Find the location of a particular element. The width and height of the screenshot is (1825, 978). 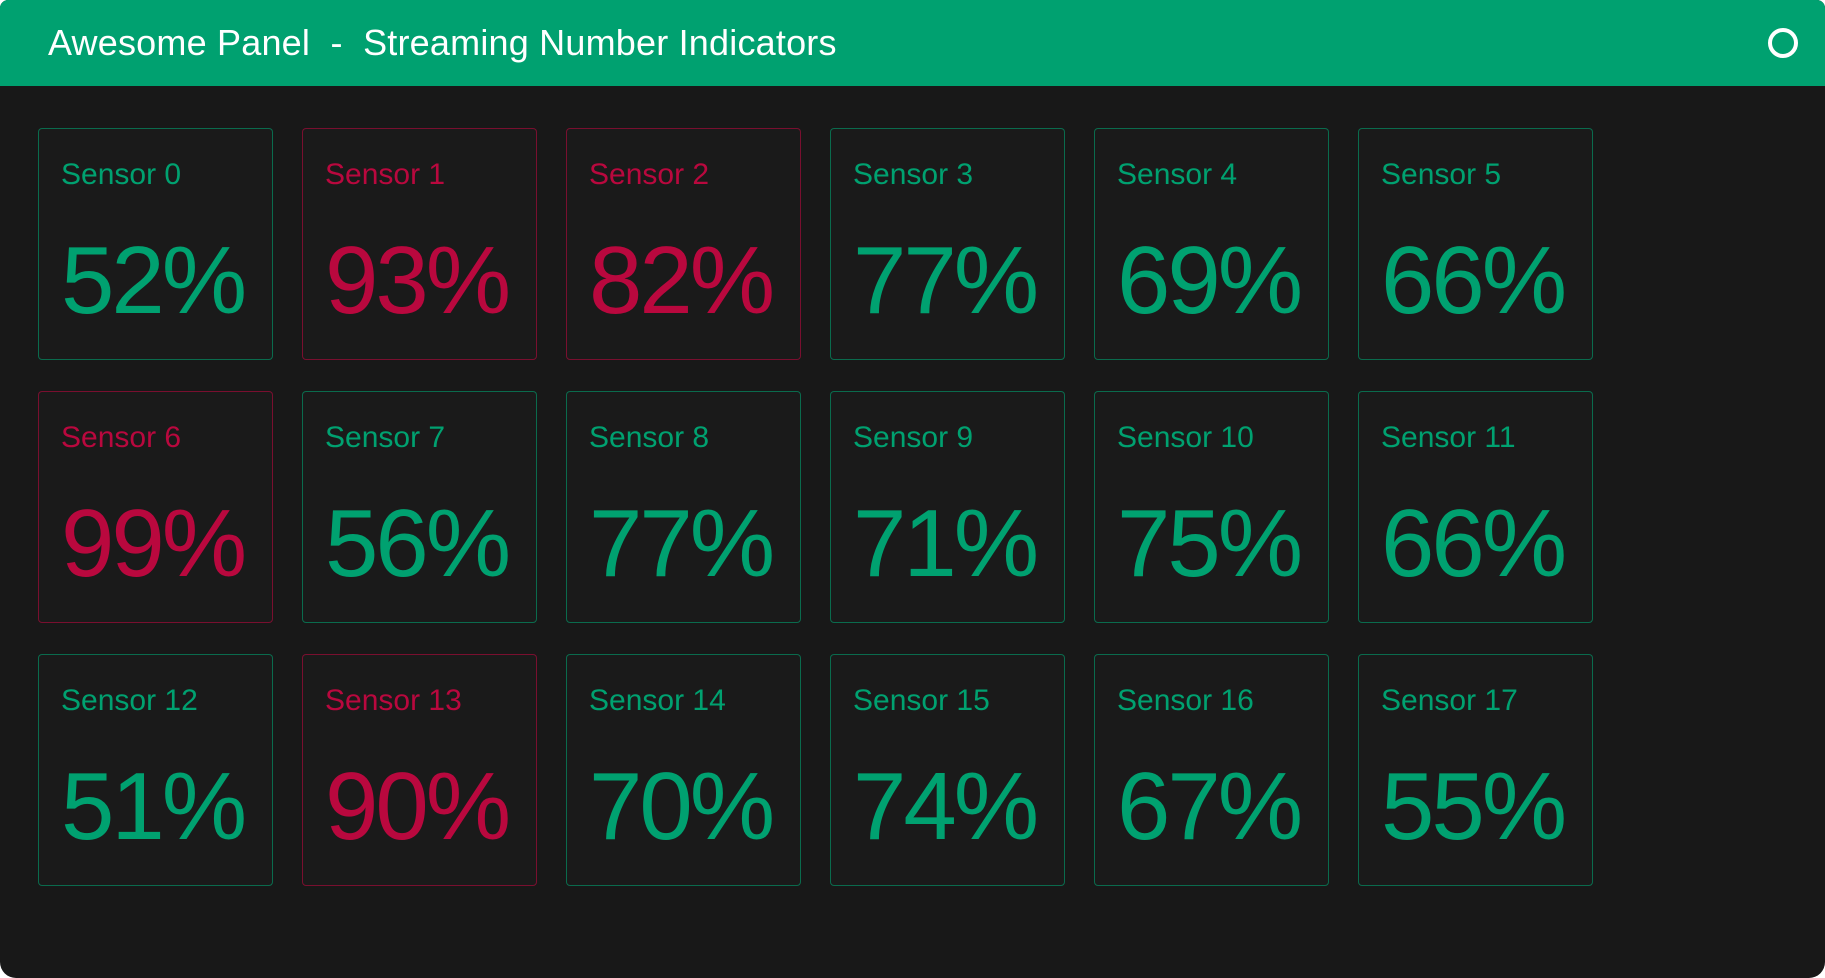

indicator-card: Sensor 10 75% is located at coordinates (1211, 507).